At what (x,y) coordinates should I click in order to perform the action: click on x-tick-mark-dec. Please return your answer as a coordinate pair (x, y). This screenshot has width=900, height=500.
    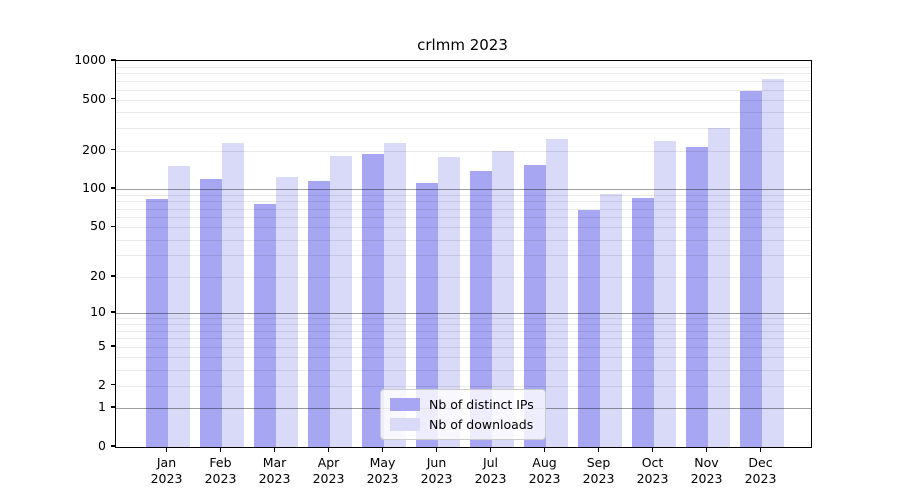
    Looking at the image, I should click on (760, 450).